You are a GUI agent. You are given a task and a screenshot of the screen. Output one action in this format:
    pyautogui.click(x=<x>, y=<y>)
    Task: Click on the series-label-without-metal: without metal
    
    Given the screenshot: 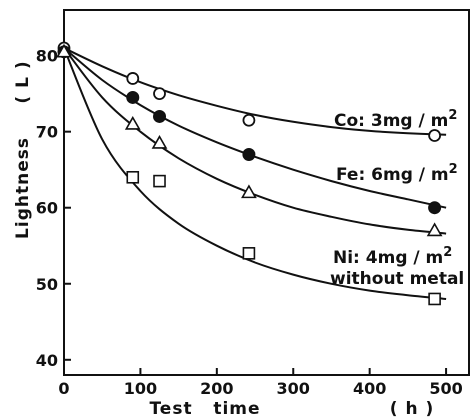 What is the action you would take?
    pyautogui.click(x=397, y=279)
    